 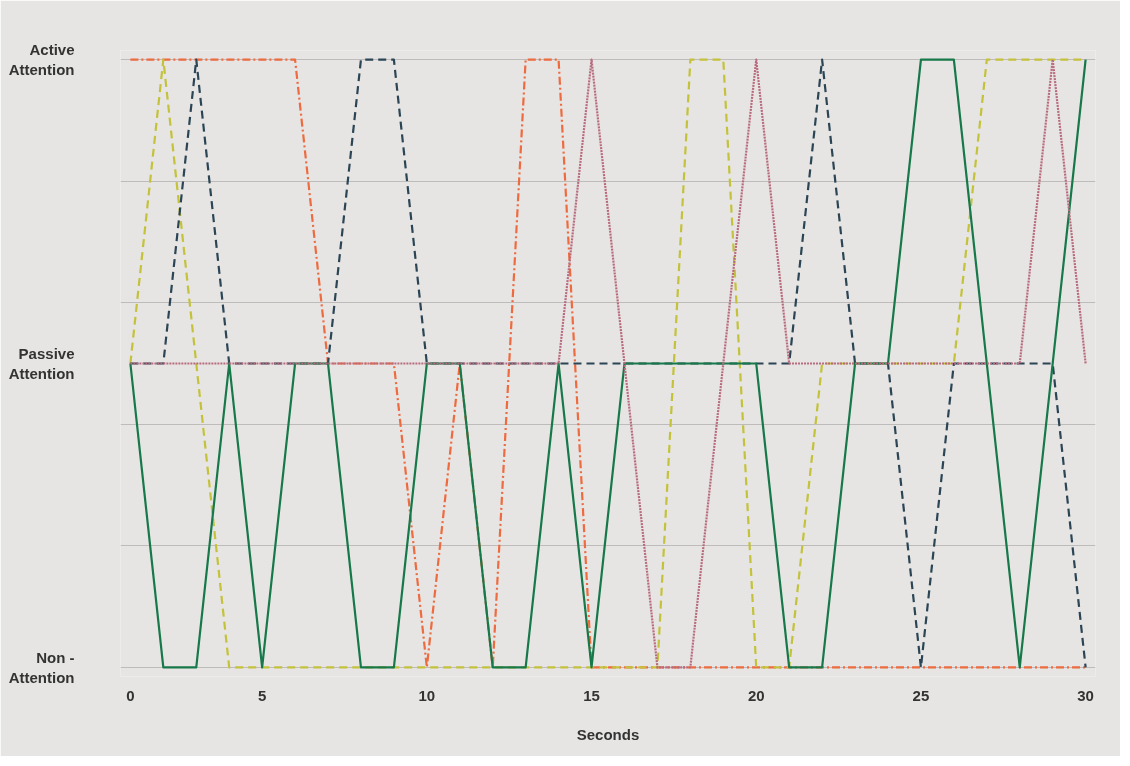 What do you see at coordinates (1085, 695) in the screenshot?
I see `x-tick-label: 30` at bounding box center [1085, 695].